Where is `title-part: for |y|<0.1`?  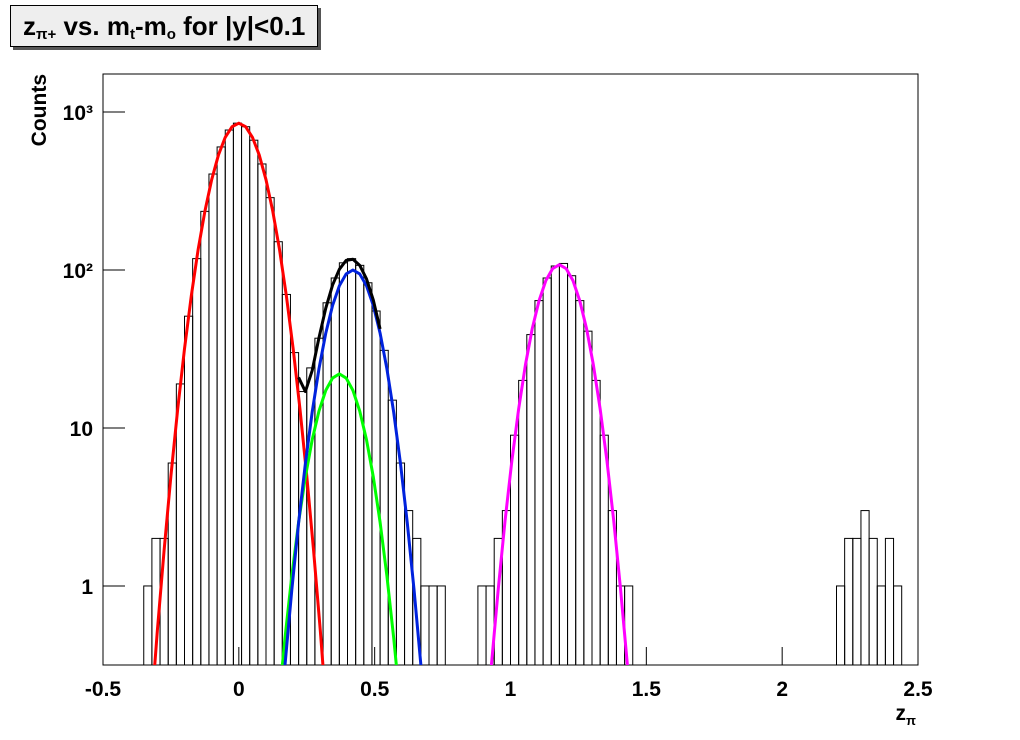
title-part: for |y|<0.1 is located at coordinates (240, 26).